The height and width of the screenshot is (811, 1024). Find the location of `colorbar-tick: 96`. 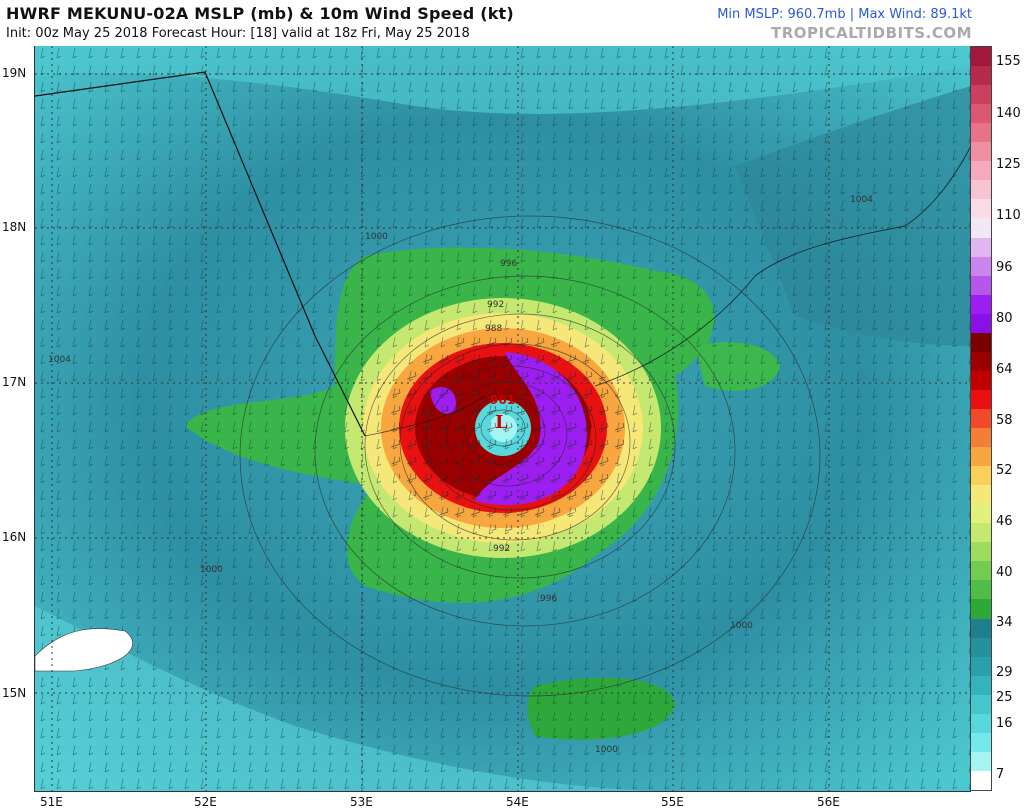

colorbar-tick: 96 is located at coordinates (1004, 267).